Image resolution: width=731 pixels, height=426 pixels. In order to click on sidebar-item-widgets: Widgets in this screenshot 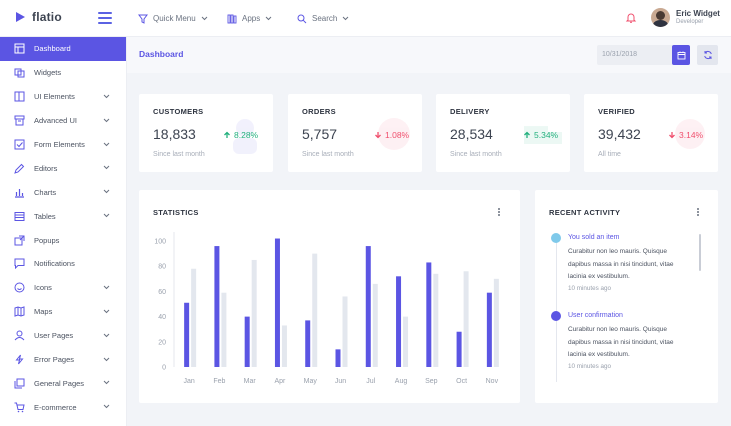, I will do `click(63, 73)`.